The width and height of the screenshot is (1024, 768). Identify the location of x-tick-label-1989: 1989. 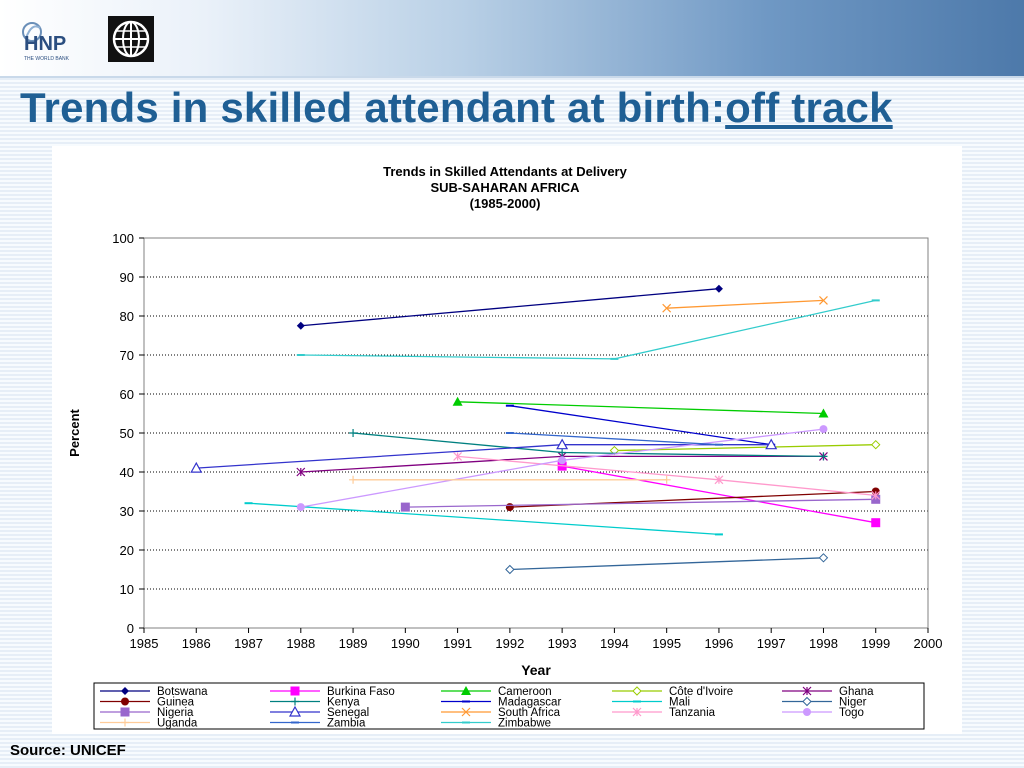
(353, 643).